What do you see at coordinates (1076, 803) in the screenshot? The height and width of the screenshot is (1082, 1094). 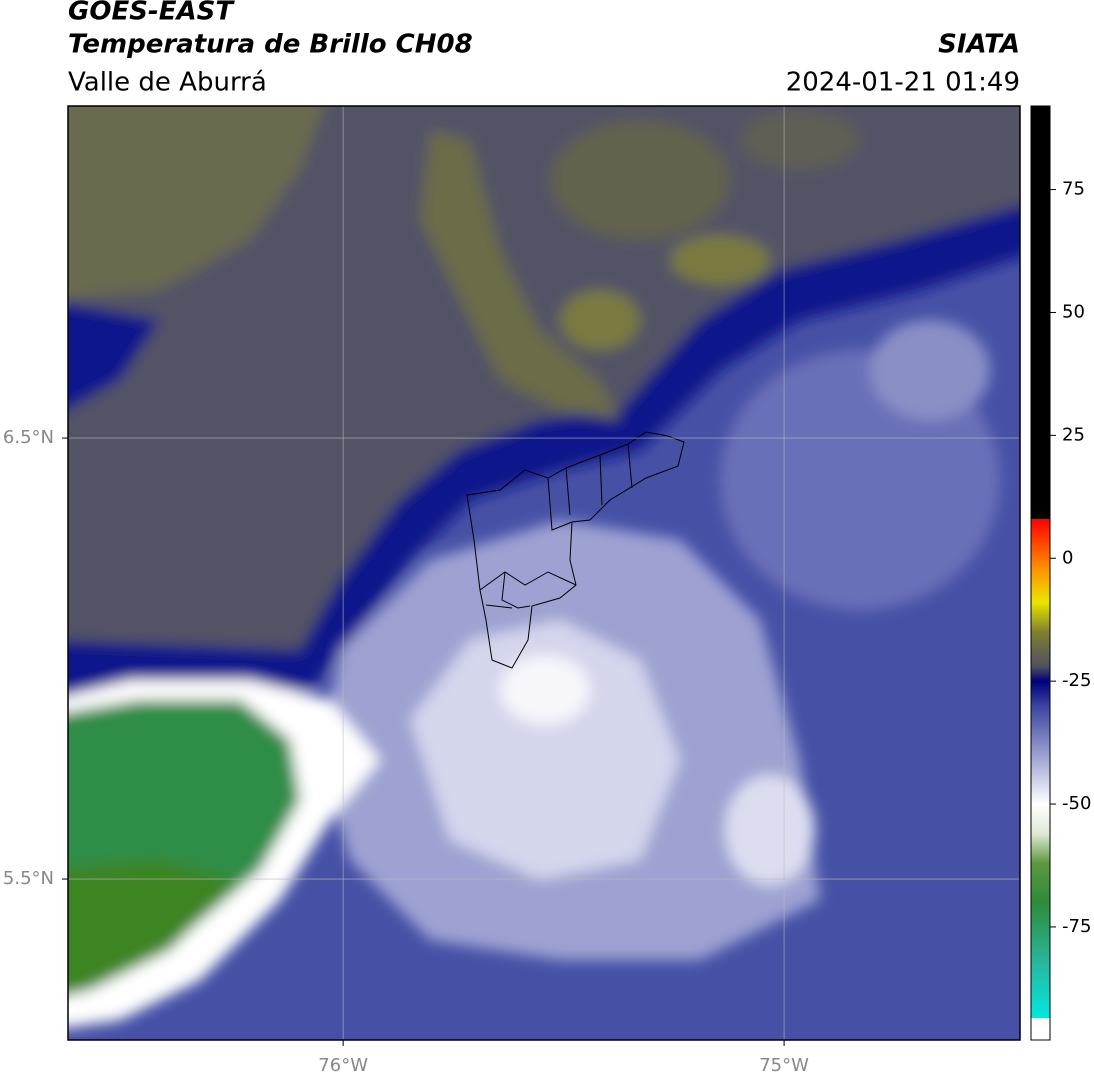 I see `colorbar-tick-label: -50` at bounding box center [1076, 803].